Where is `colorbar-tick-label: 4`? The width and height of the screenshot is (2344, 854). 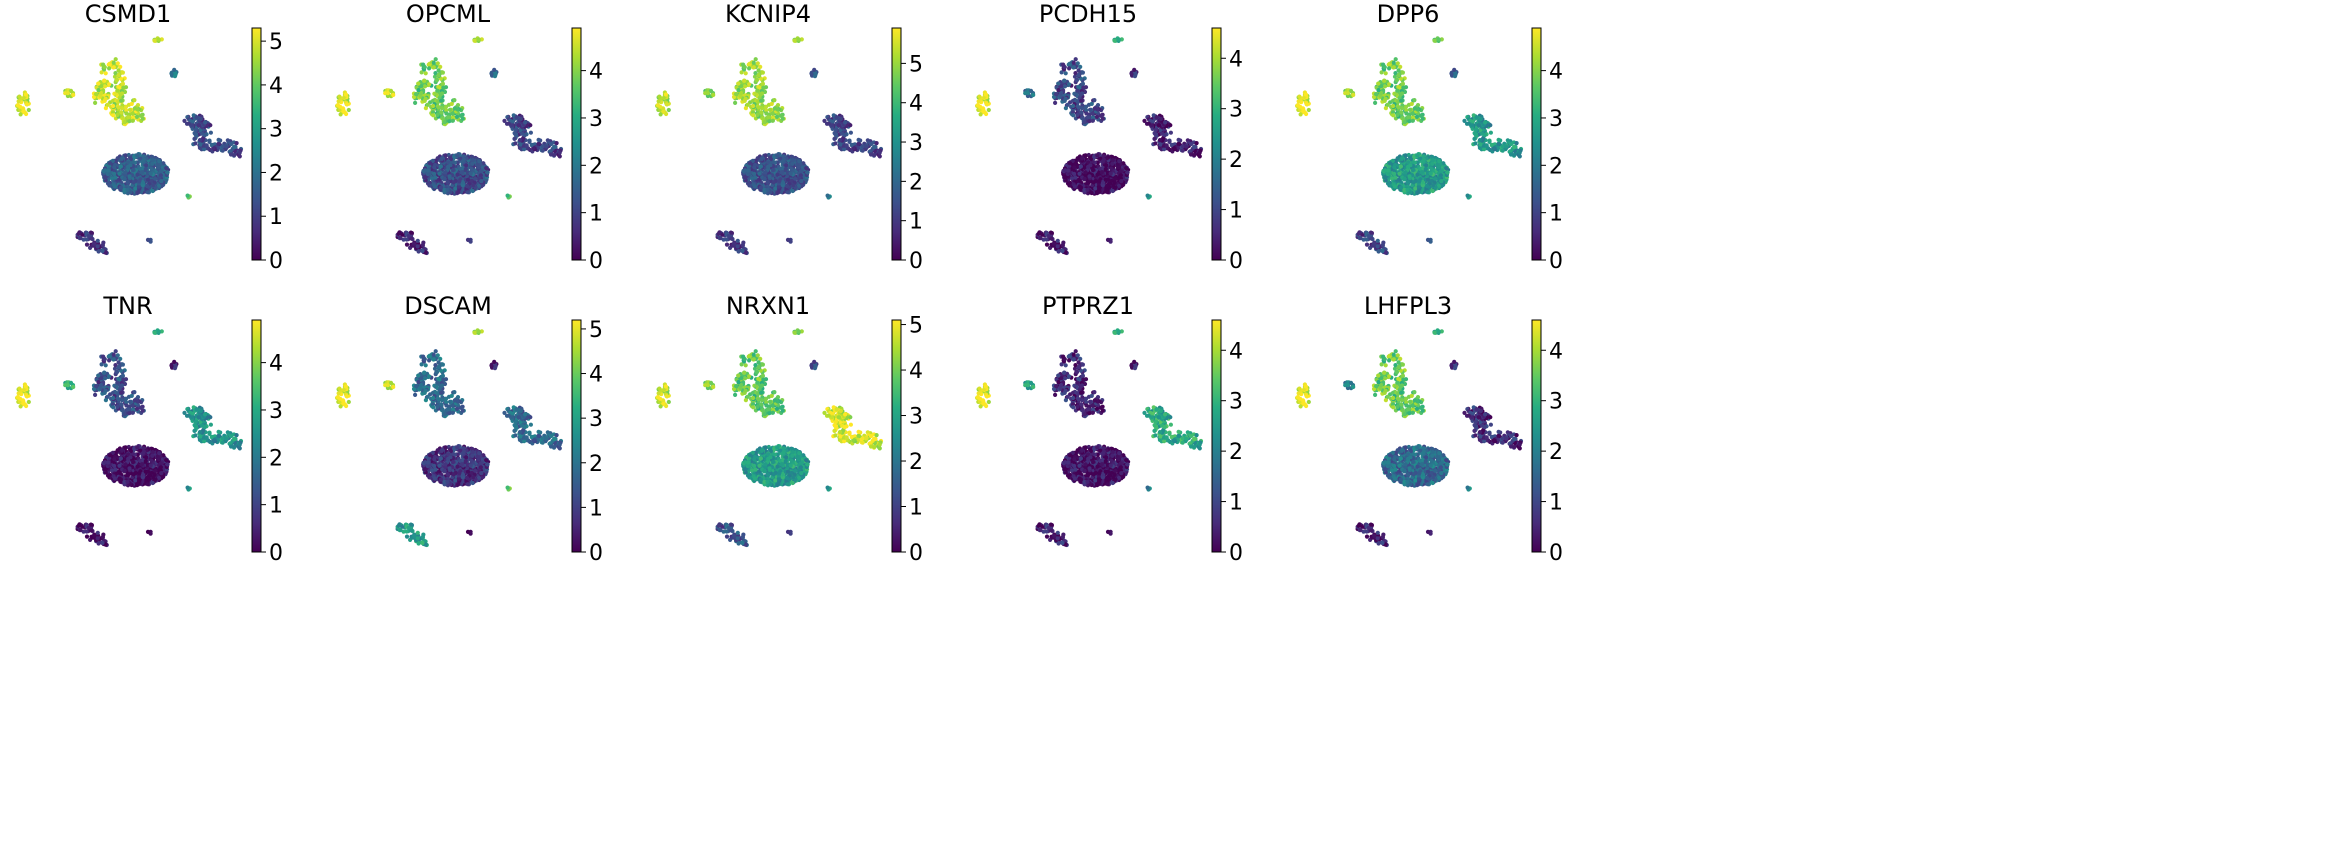 colorbar-tick-label: 4 is located at coordinates (276, 86).